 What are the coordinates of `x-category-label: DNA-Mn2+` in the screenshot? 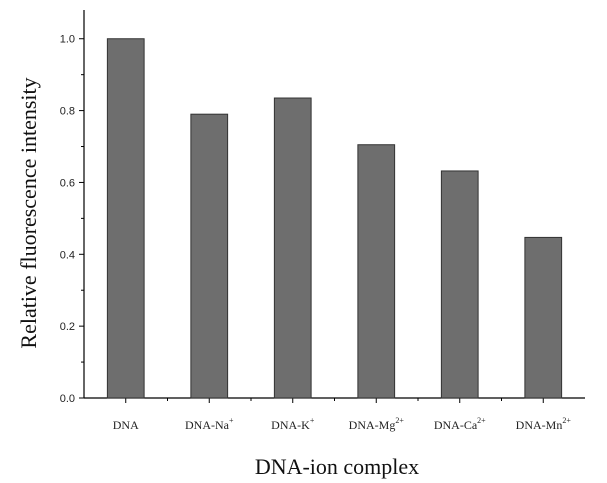 It's located at (544, 424).